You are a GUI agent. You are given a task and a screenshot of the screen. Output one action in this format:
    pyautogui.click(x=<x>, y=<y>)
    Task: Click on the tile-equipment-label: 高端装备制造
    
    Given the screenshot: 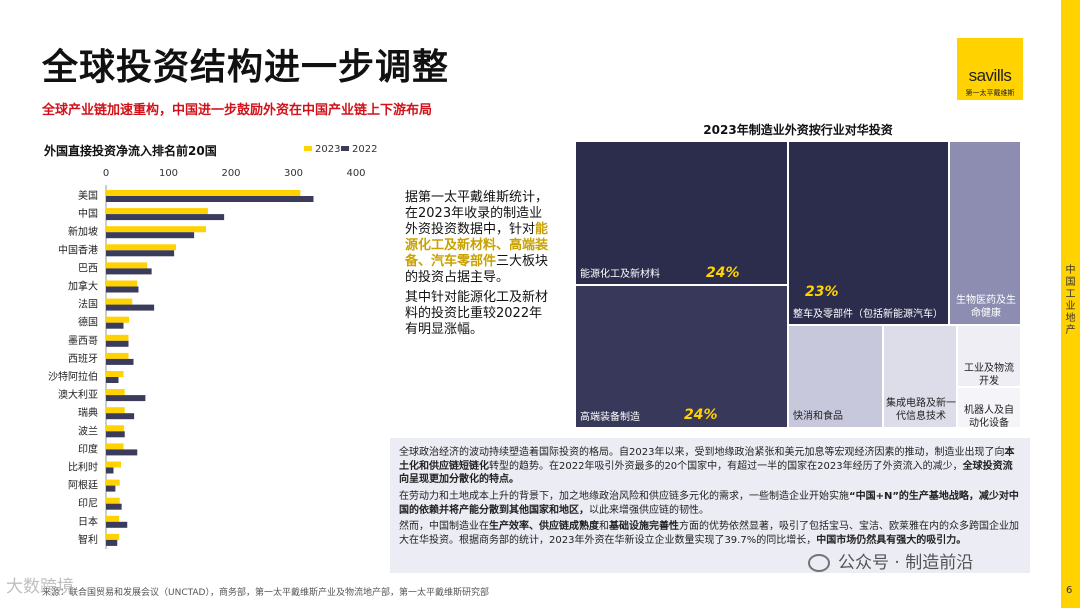 What is the action you would take?
    pyautogui.click(x=610, y=417)
    